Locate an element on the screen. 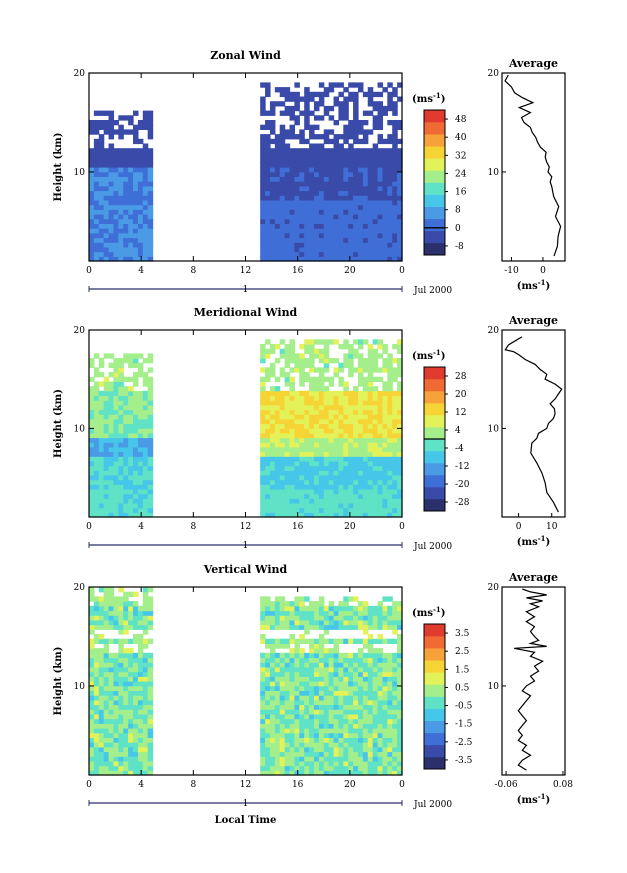  unit-text: (ms is located at coordinates (422, 613).